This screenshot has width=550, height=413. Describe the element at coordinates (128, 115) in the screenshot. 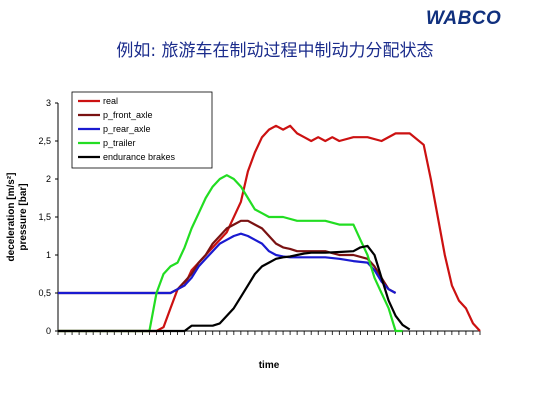

I see `legend-label: p_front_axle` at that location.